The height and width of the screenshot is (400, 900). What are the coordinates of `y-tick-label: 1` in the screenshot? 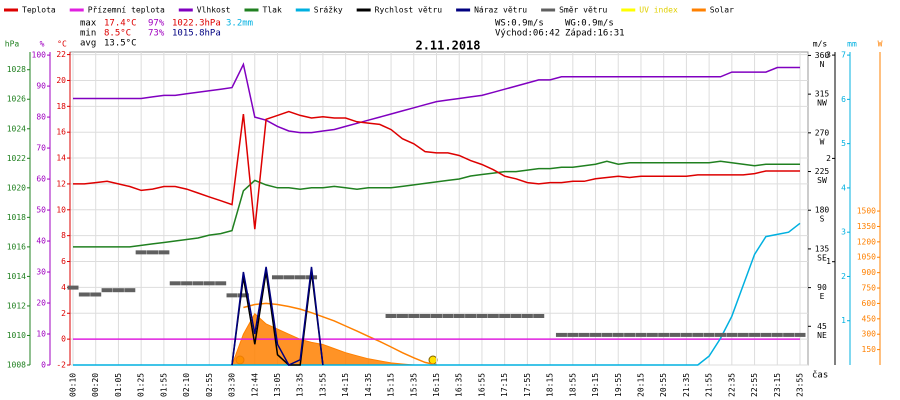 It's located at (843, 320).